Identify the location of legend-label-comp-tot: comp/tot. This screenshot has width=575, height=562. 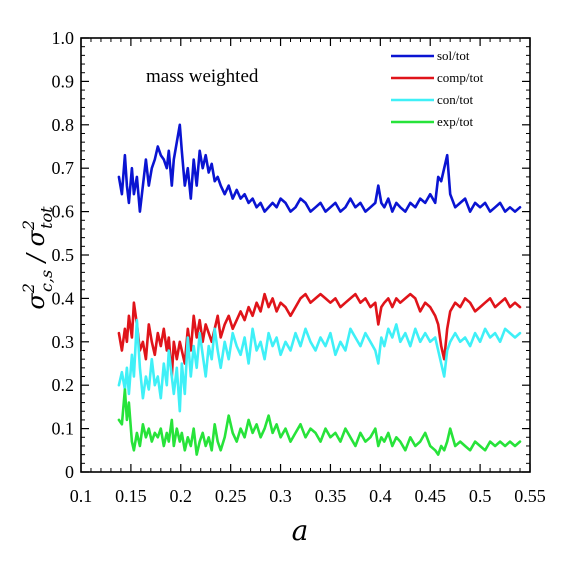
(460, 77).